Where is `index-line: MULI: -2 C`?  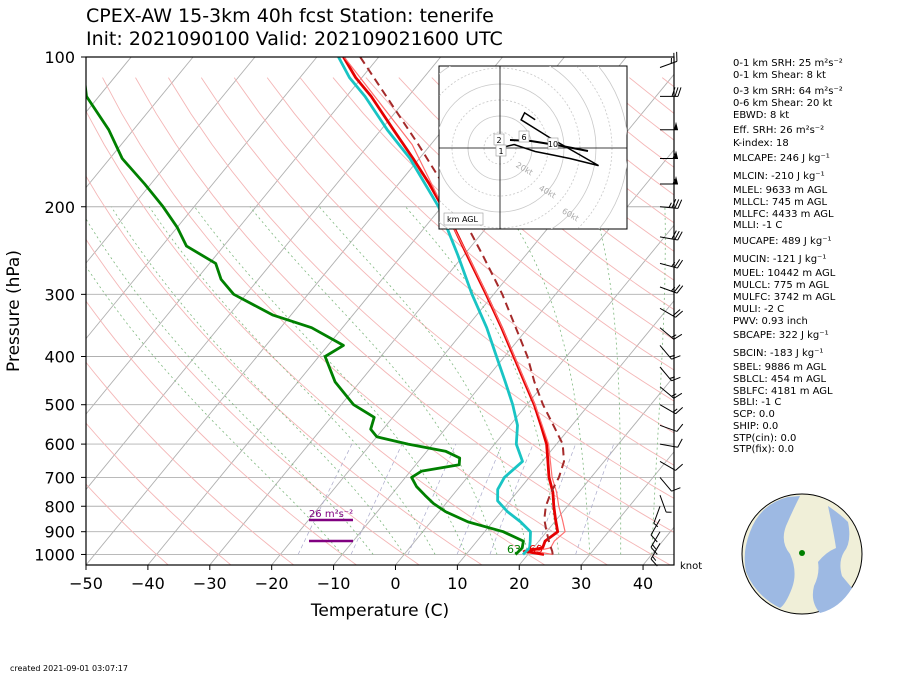 index-line: MULI: -2 C is located at coordinates (759, 309).